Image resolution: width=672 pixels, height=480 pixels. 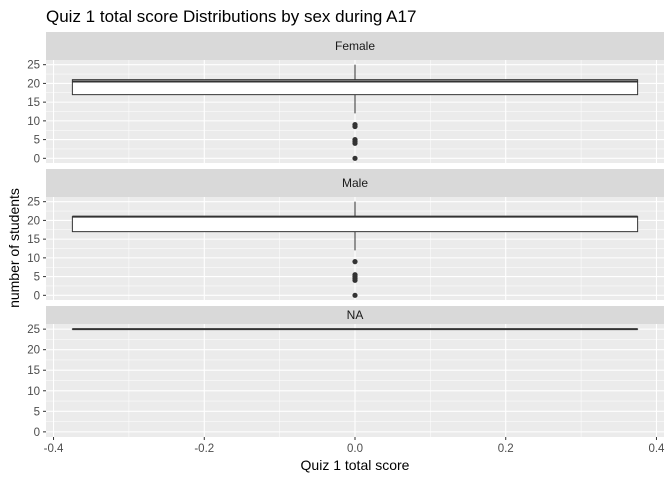 What do you see at coordinates (656, 449) in the screenshot?
I see `x-tick-label: 0.4` at bounding box center [656, 449].